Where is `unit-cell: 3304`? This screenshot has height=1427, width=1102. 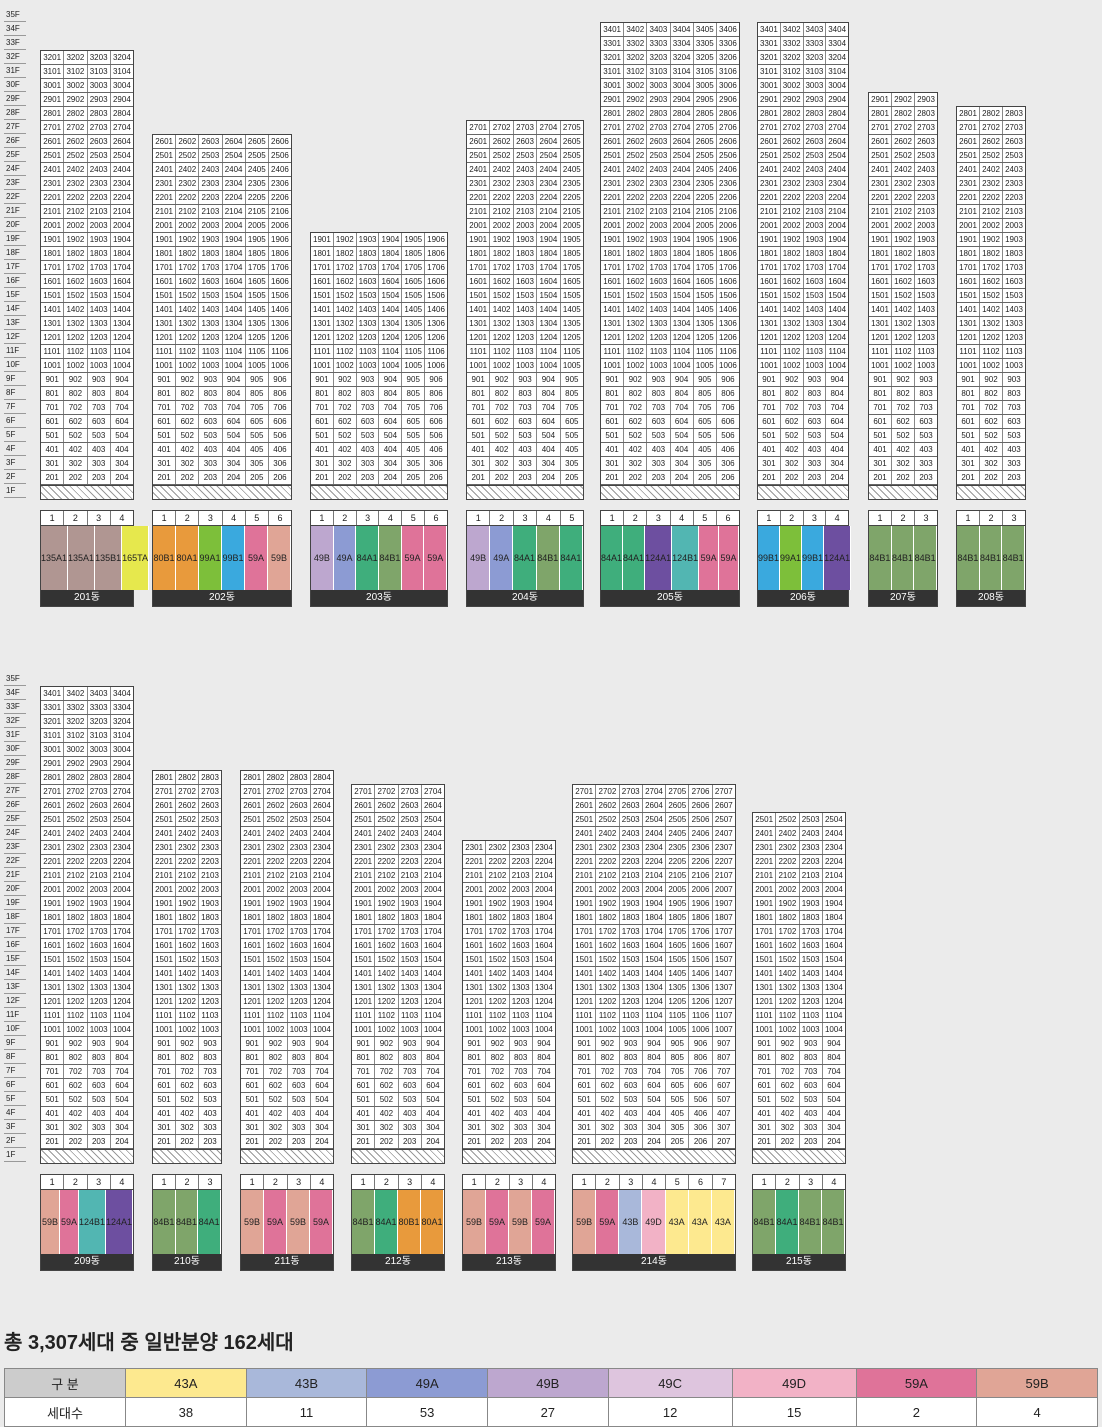
unit-cell: 3304 is located at coordinates (682, 43).